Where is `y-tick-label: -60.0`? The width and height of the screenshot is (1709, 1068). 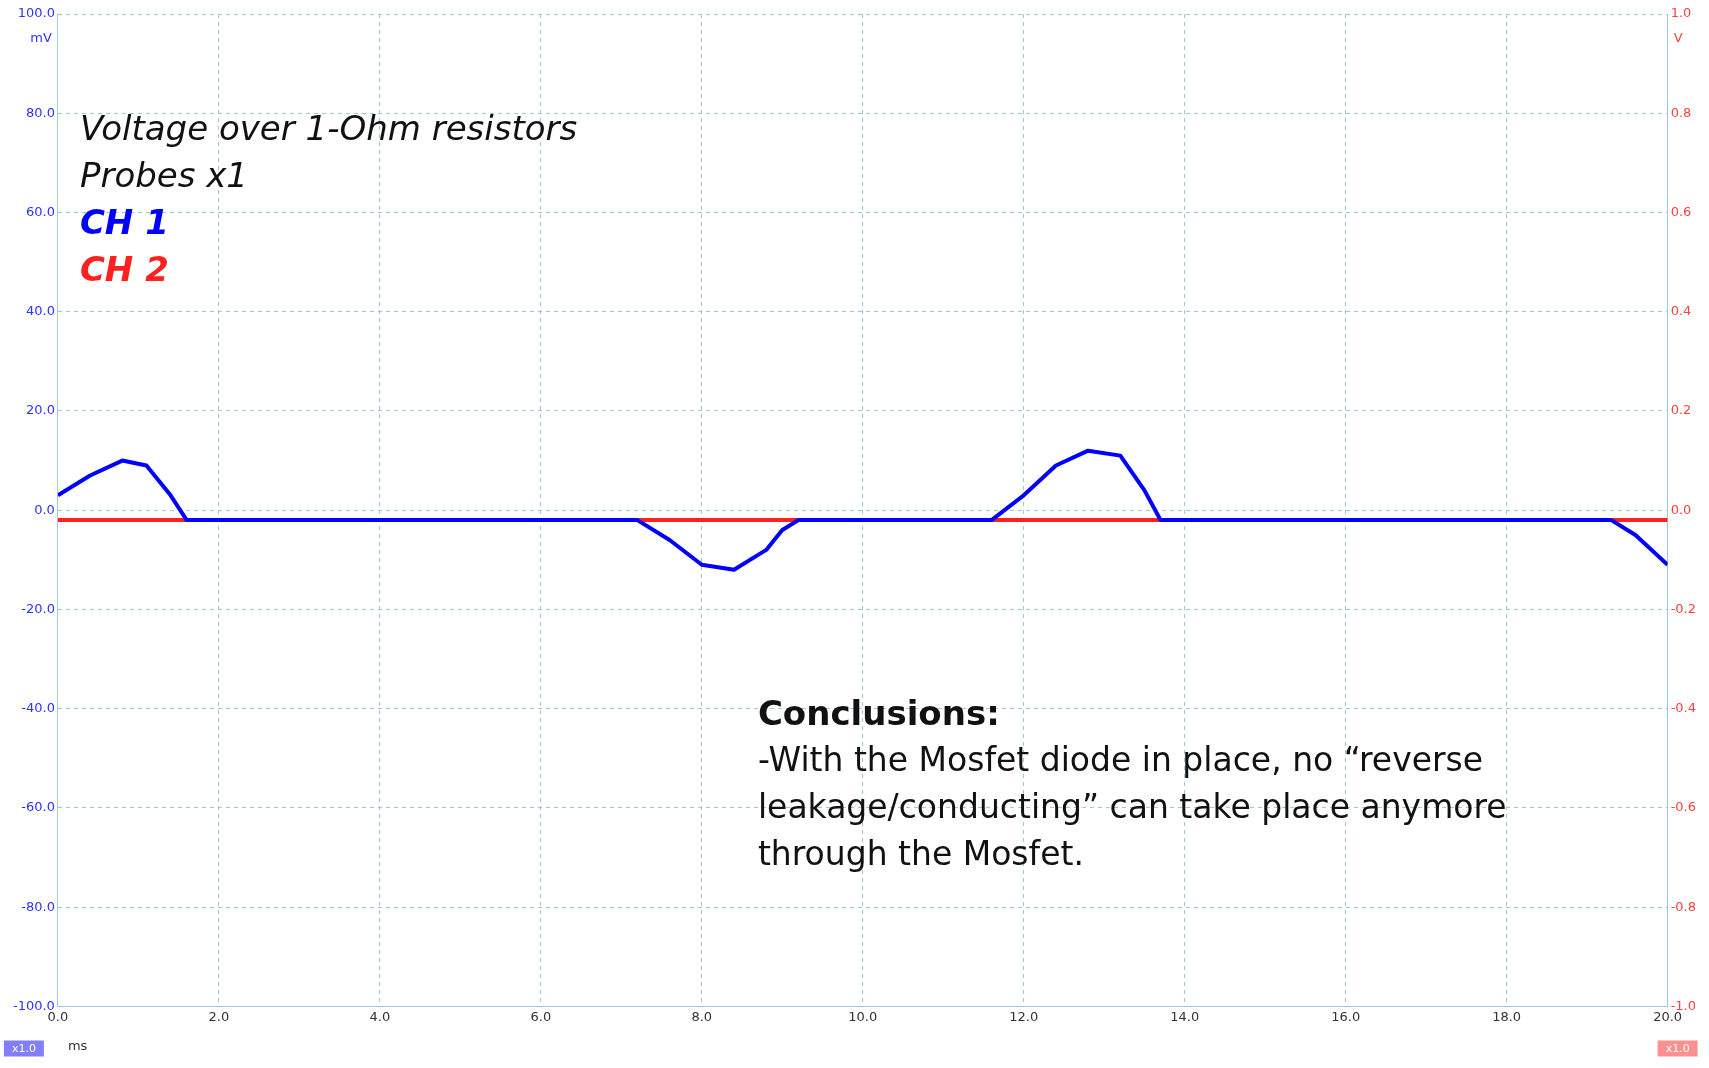
y-tick-label: -60.0 is located at coordinates (38, 807).